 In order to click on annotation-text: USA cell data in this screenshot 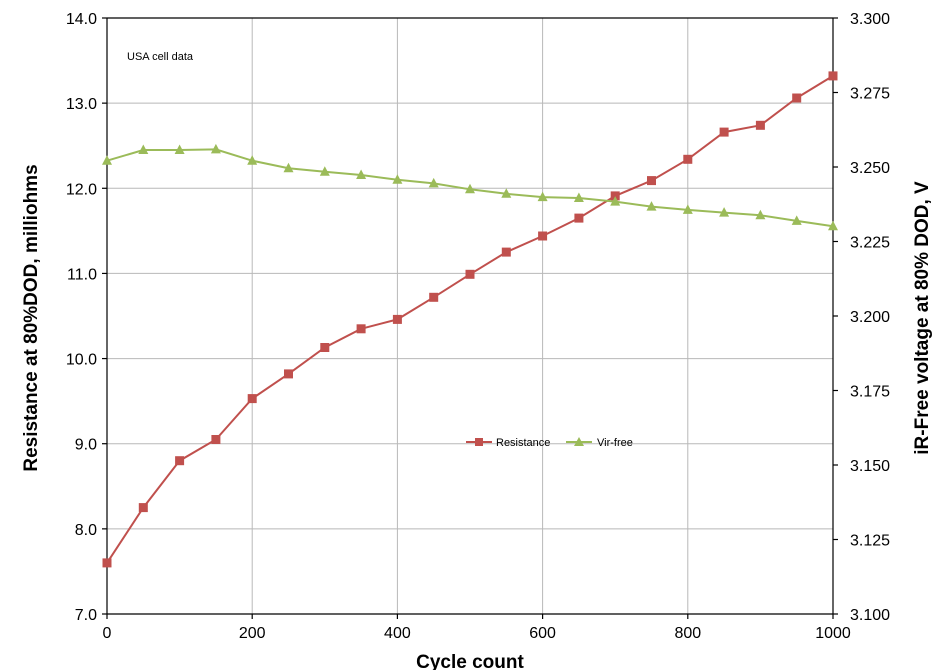, I will do `click(160, 57)`.